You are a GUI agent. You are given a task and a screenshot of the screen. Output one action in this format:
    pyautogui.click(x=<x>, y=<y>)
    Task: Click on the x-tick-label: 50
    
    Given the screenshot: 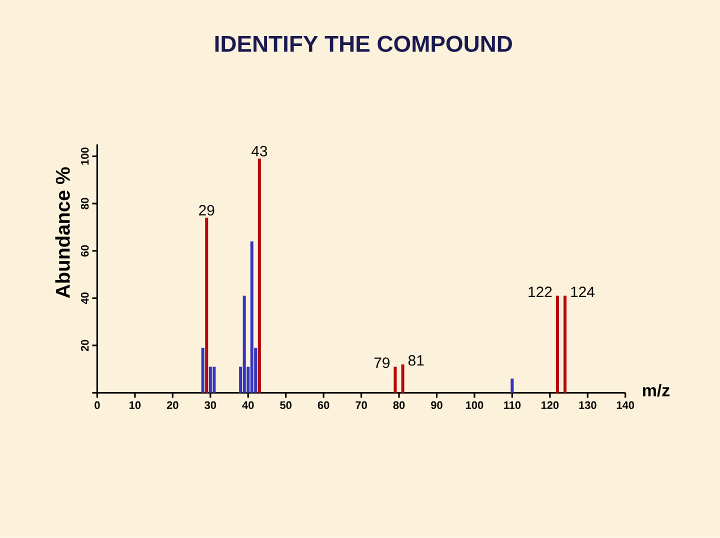 What is the action you would take?
    pyautogui.click(x=286, y=405)
    